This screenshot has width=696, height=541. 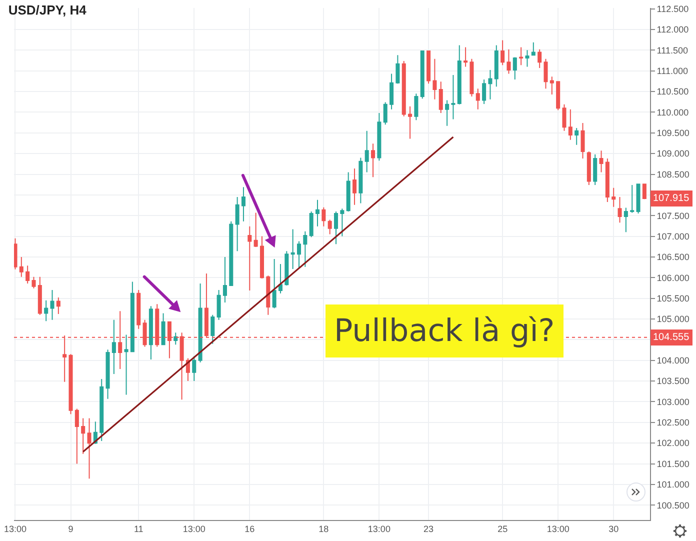 What do you see at coordinates (673, 463) in the screenshot?
I see `y-tick-label: 101.500` at bounding box center [673, 463].